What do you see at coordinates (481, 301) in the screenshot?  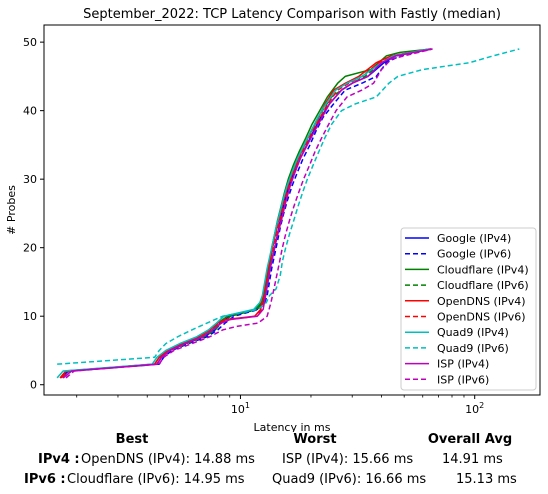 I see `legend-label: OpenDNS (IPv4)` at bounding box center [481, 301].